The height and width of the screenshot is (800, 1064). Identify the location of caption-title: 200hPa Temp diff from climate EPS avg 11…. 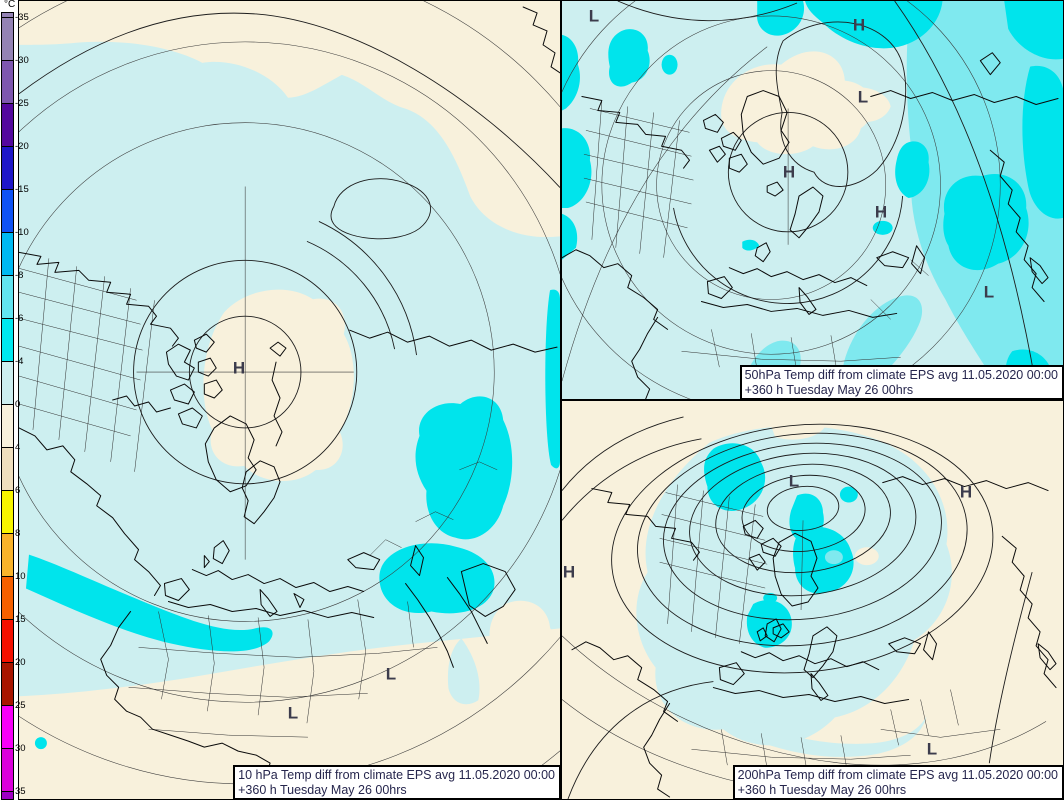
(897, 775).